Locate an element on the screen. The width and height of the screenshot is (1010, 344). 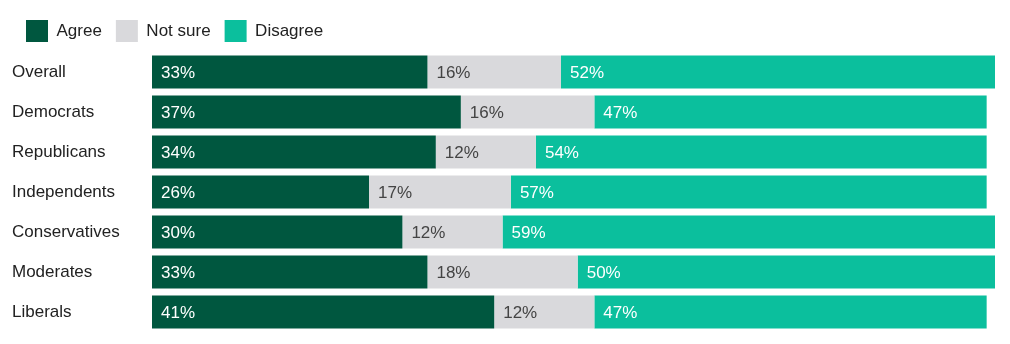
y-tick-label: Democrats is located at coordinates (53, 111).